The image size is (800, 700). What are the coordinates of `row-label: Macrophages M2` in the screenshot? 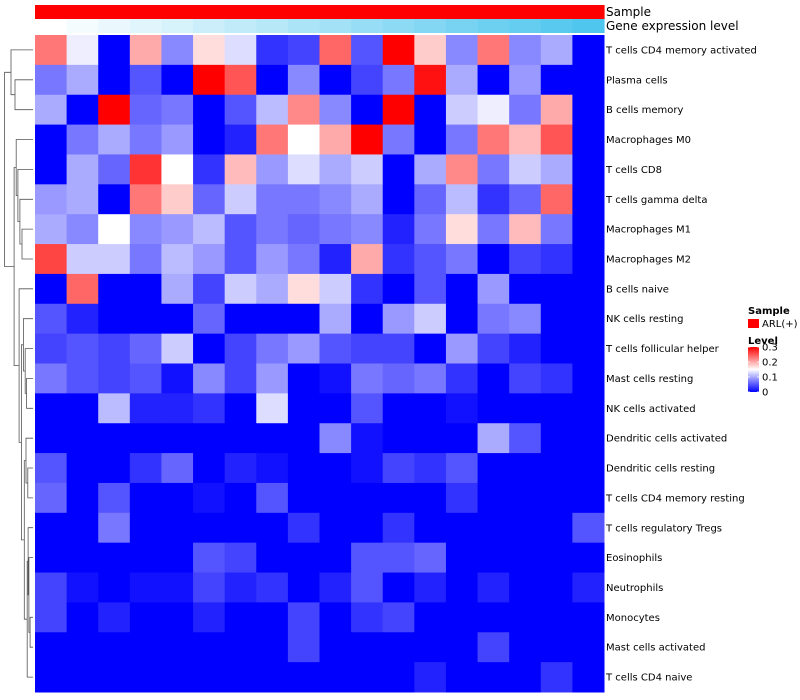 It's located at (648, 259).